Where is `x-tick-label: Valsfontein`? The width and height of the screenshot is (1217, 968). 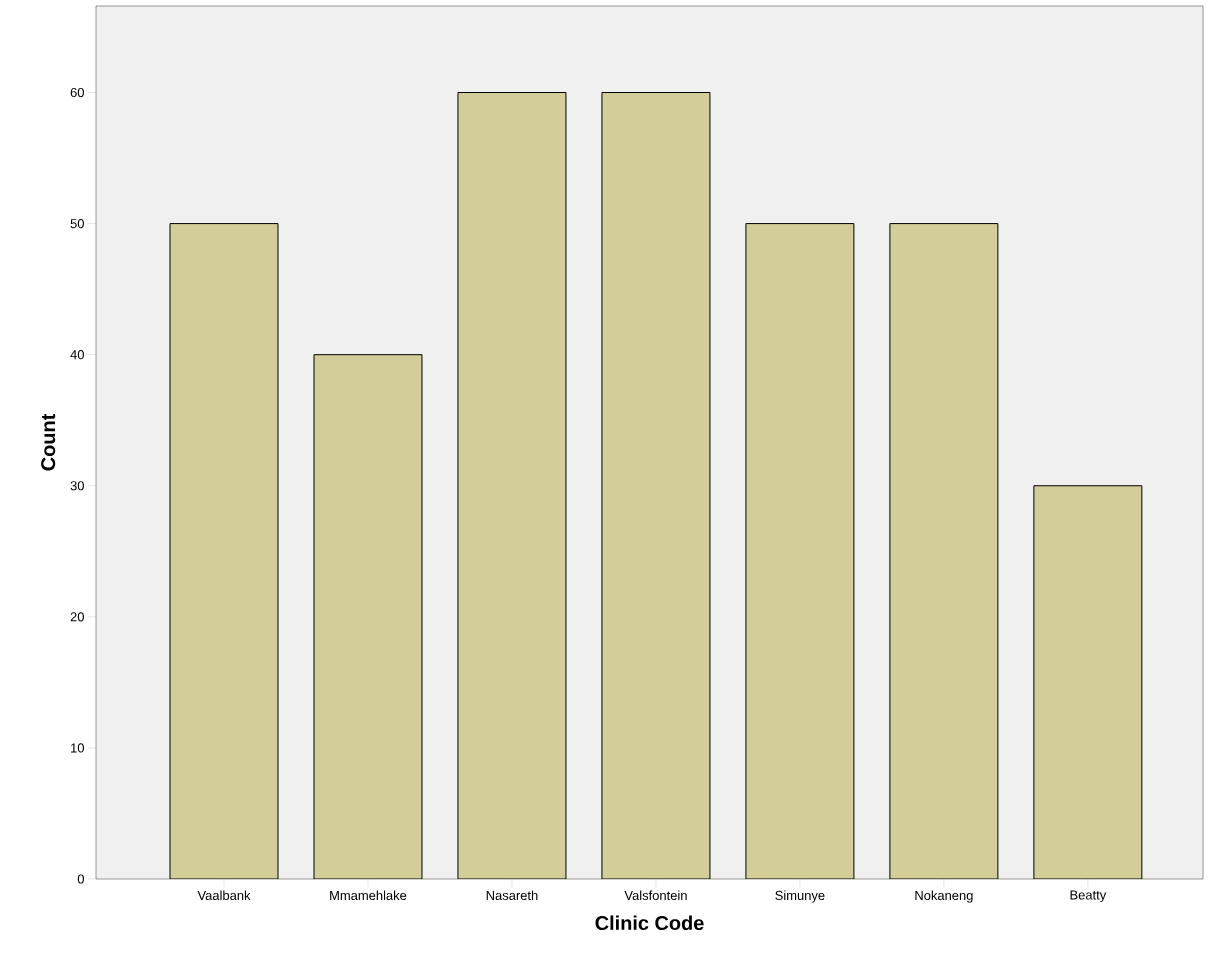
x-tick-label: Valsfontein is located at coordinates (655, 895).